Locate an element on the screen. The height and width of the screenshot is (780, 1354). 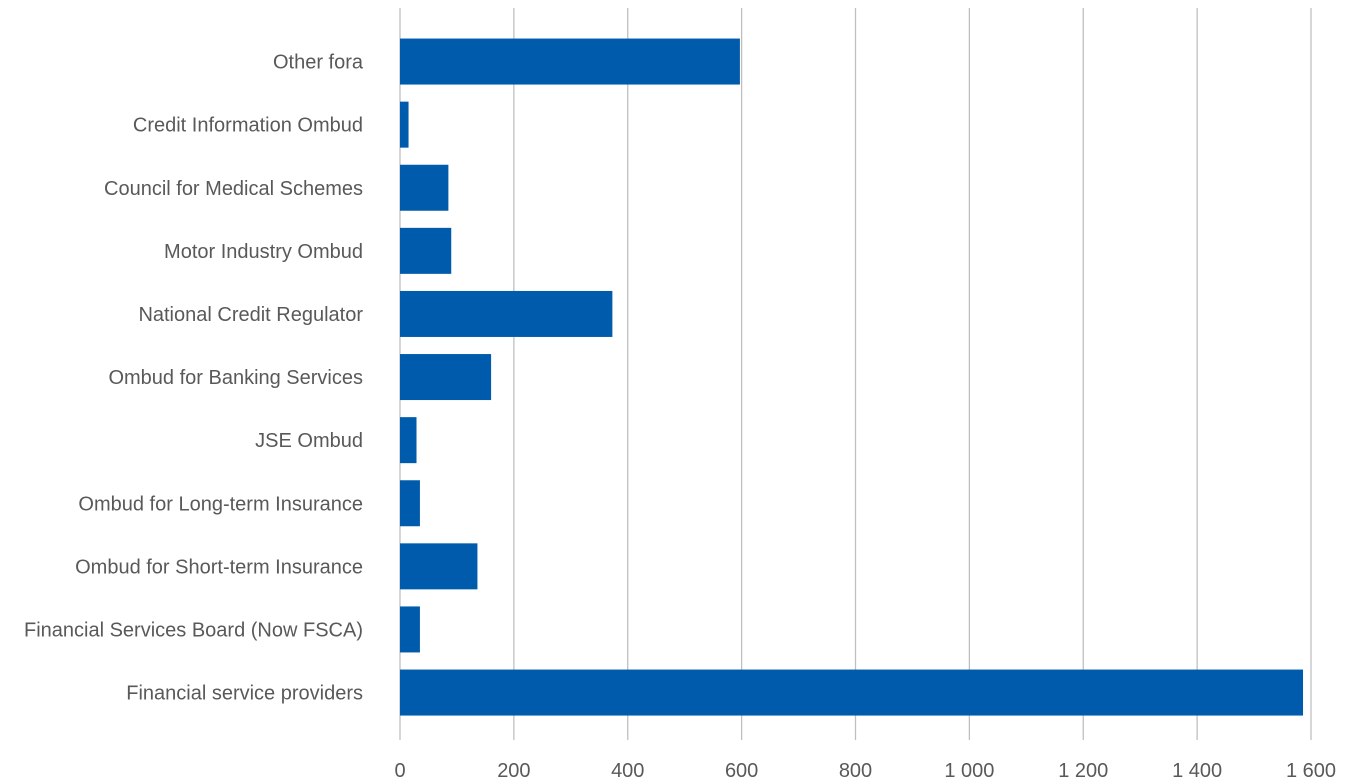
category-label: Other fora is located at coordinates (318, 63).